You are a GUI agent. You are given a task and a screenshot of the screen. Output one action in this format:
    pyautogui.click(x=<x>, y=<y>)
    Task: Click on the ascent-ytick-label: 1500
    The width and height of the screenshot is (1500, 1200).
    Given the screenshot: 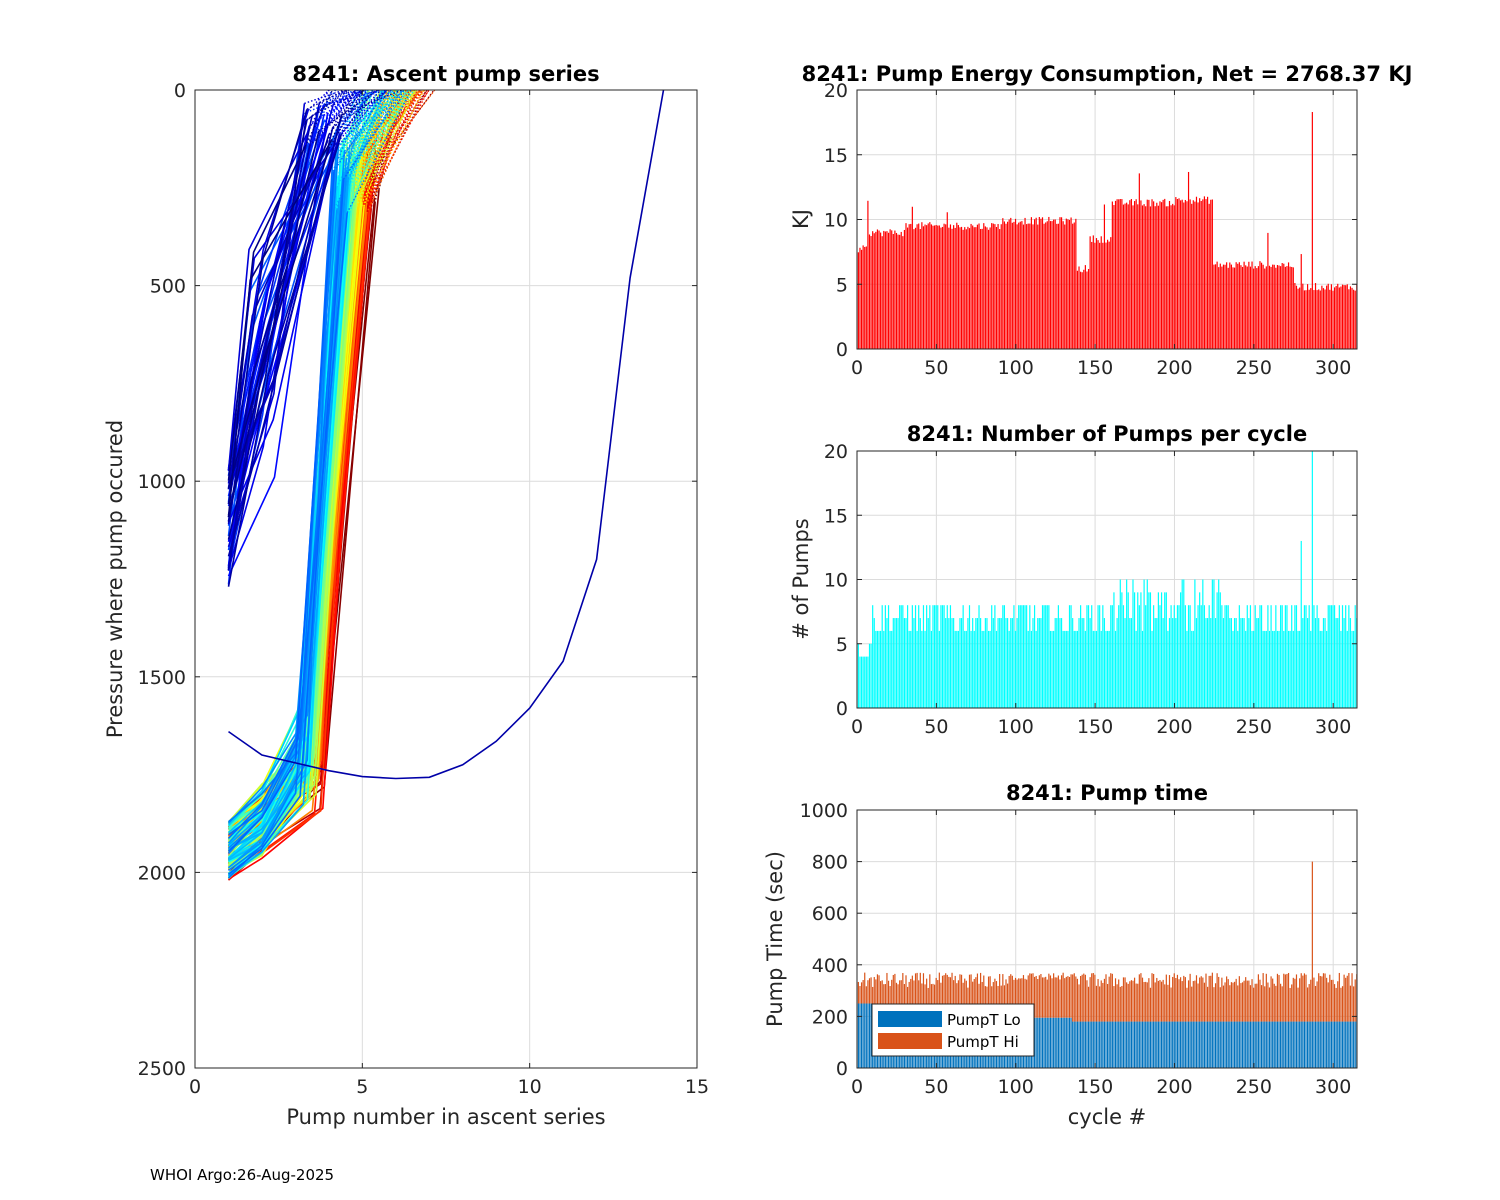 What is the action you would take?
    pyautogui.click(x=162, y=678)
    